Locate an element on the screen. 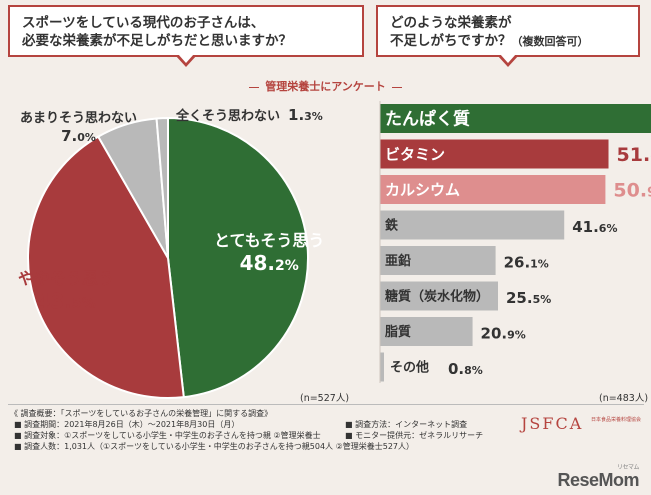  pie-label-2: あまりそう思わない 7.0% is located at coordinates (78, 126).